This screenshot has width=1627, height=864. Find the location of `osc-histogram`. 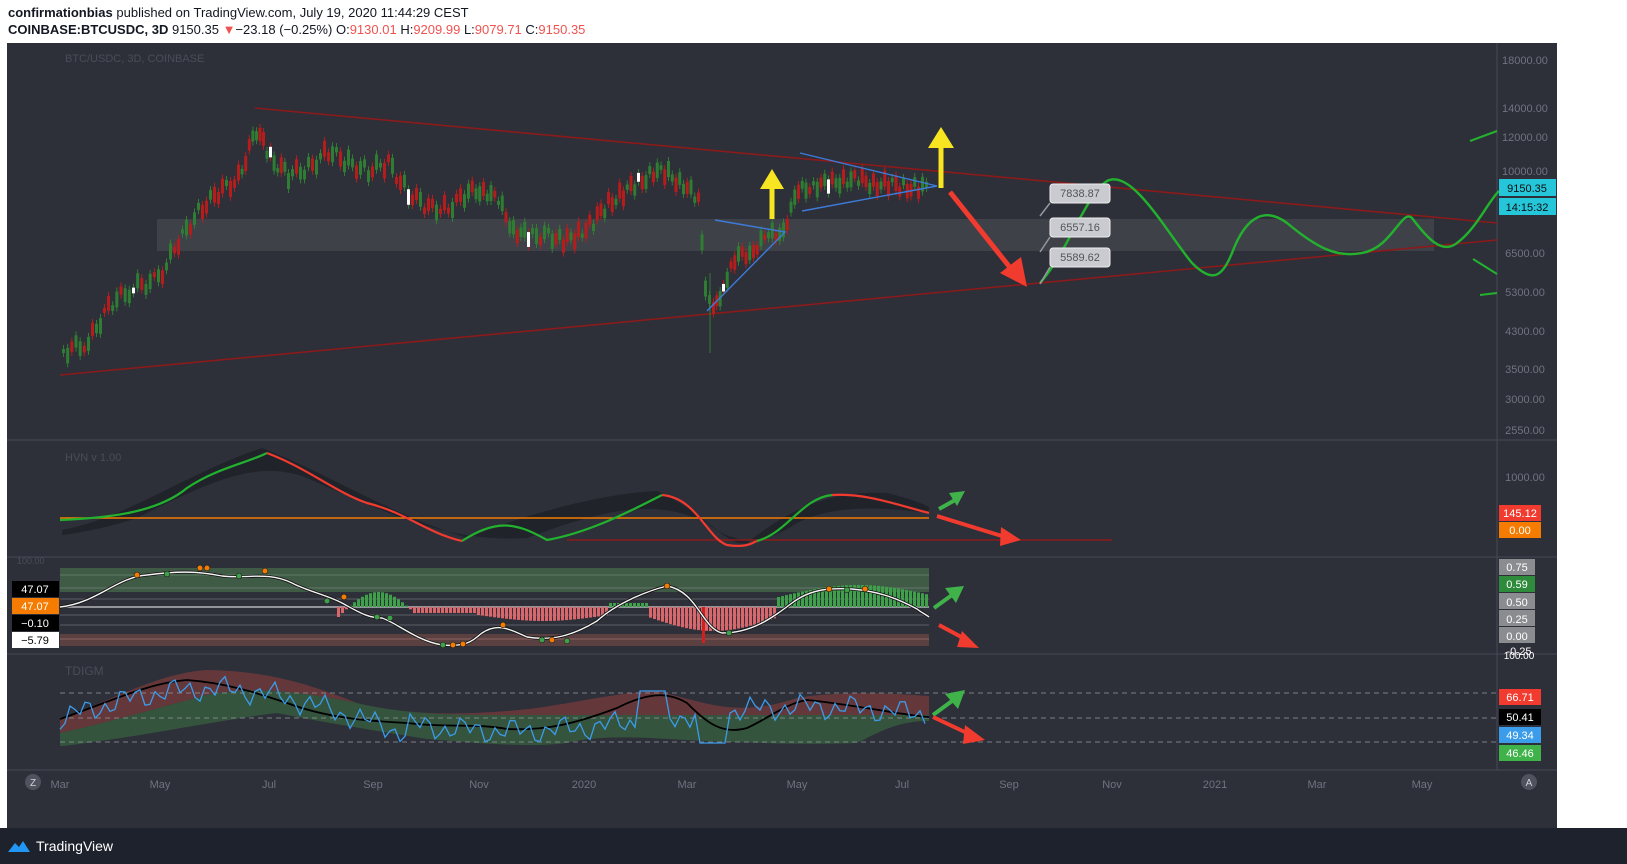

osc-histogram is located at coordinates (632, 614).